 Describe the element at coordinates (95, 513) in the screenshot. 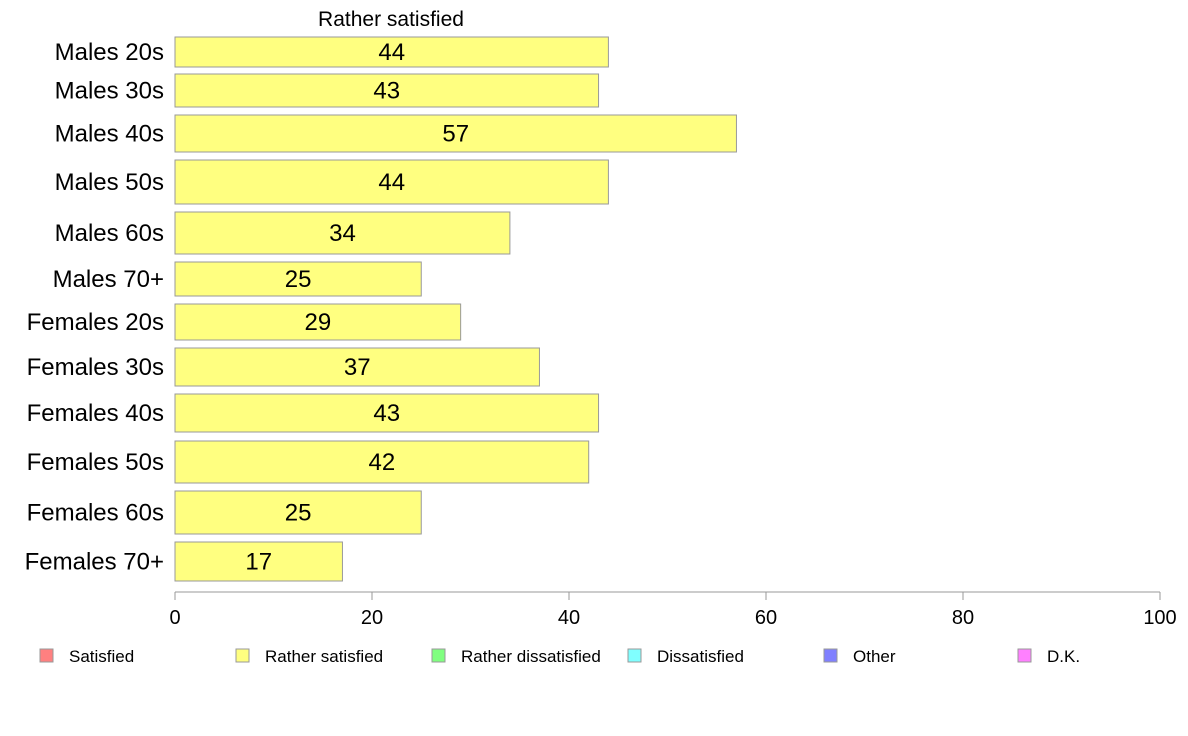

I see `category-label-females-60s: Females 60s` at that location.